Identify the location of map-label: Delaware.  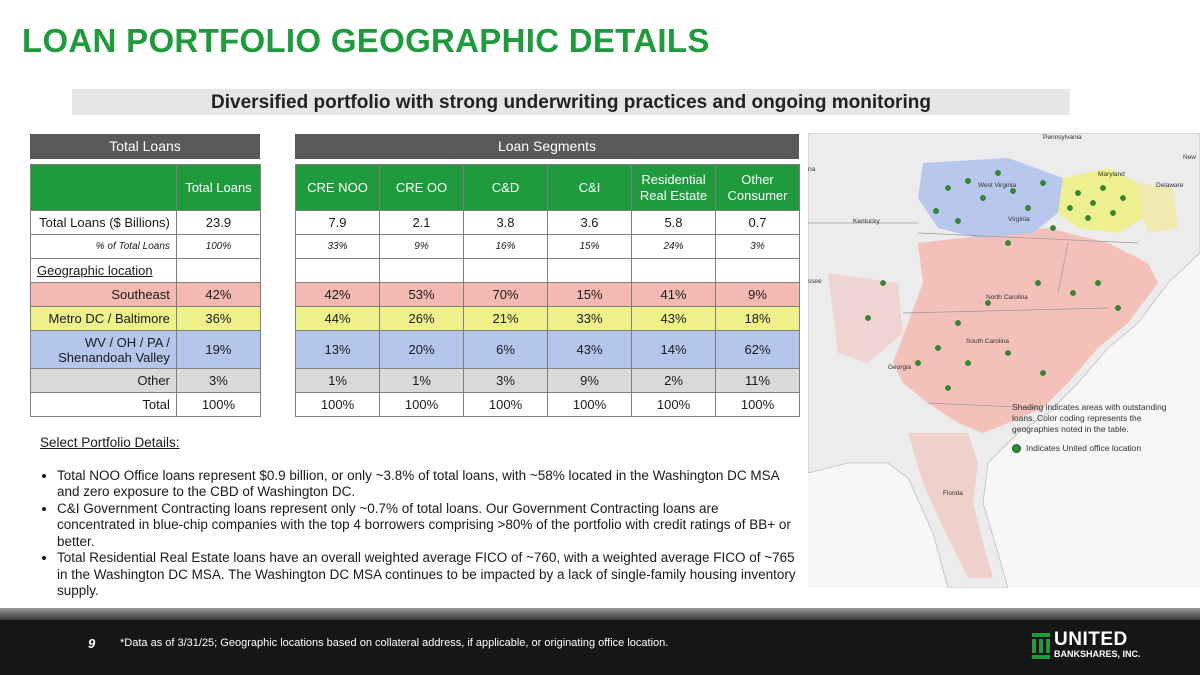
(1170, 185).